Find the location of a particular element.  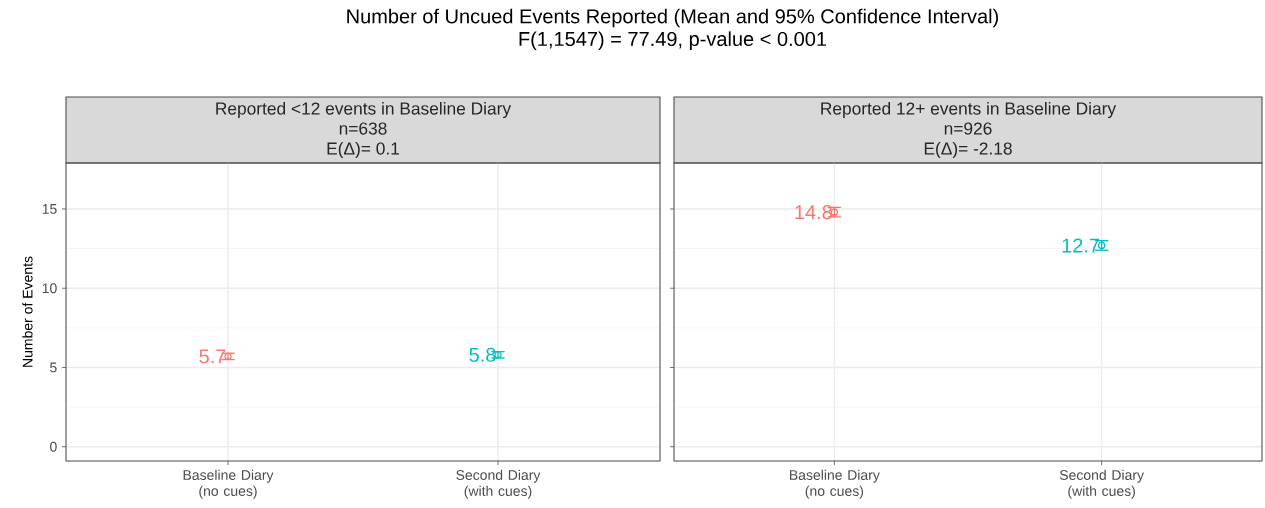

text: F(1,1547) = 77.49, p-value < 0.001 is located at coordinates (673, 41).